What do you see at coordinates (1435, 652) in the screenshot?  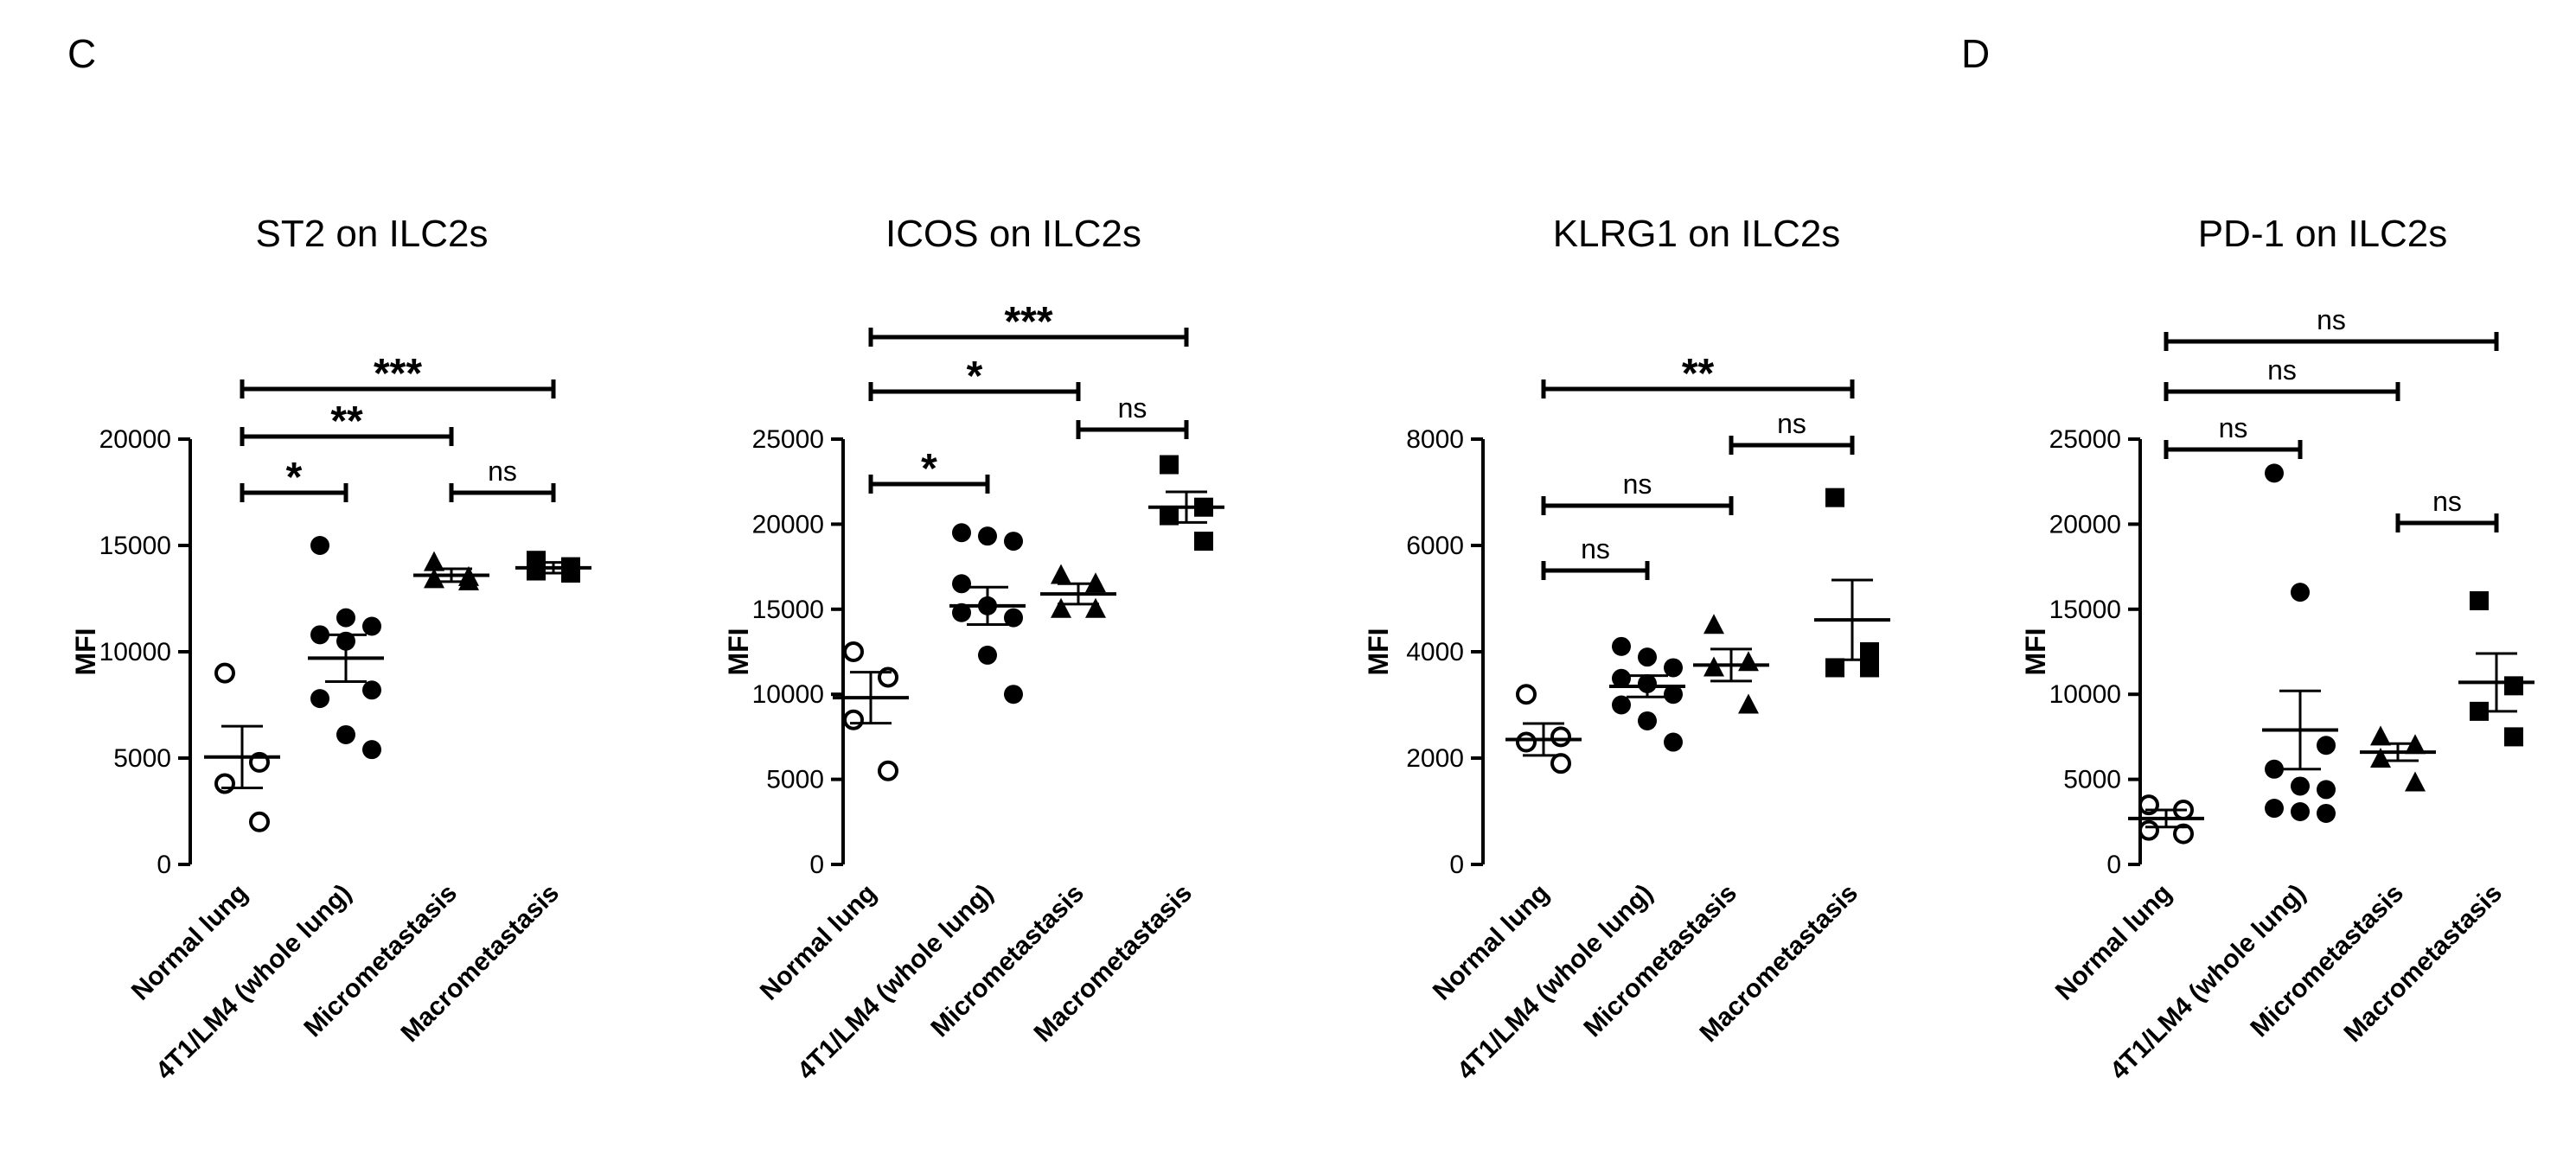 I see `y-tick-label: 4000` at bounding box center [1435, 652].